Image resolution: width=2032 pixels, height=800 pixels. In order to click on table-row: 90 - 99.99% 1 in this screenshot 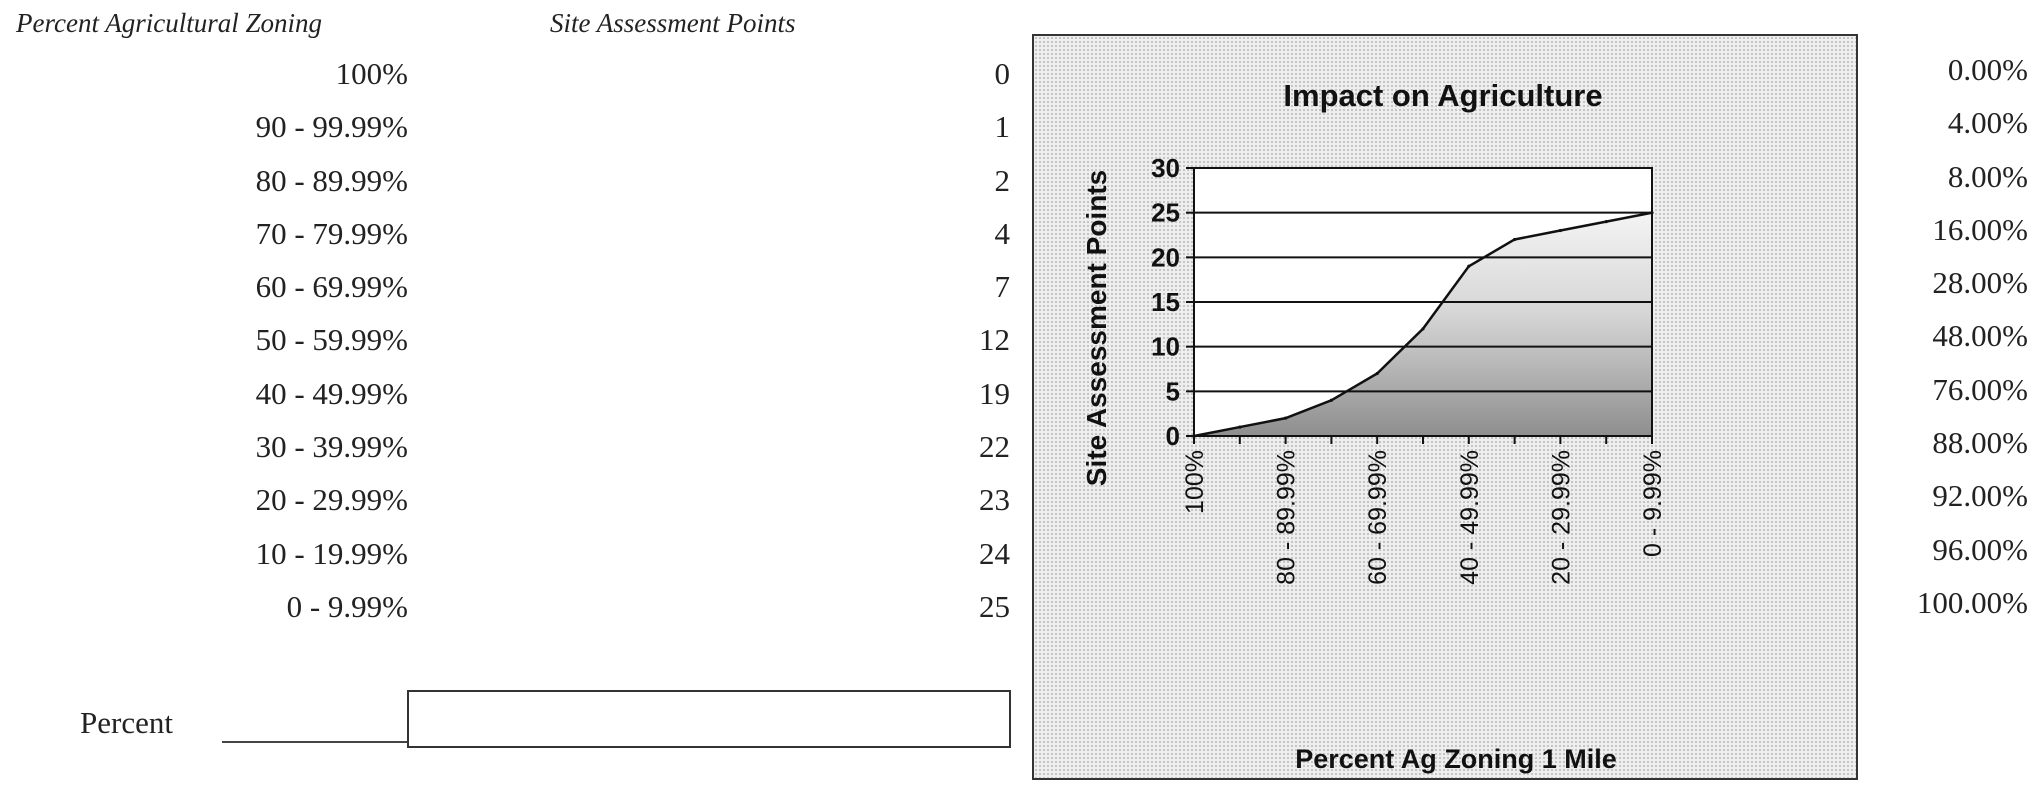, I will do `click(505, 135)`.